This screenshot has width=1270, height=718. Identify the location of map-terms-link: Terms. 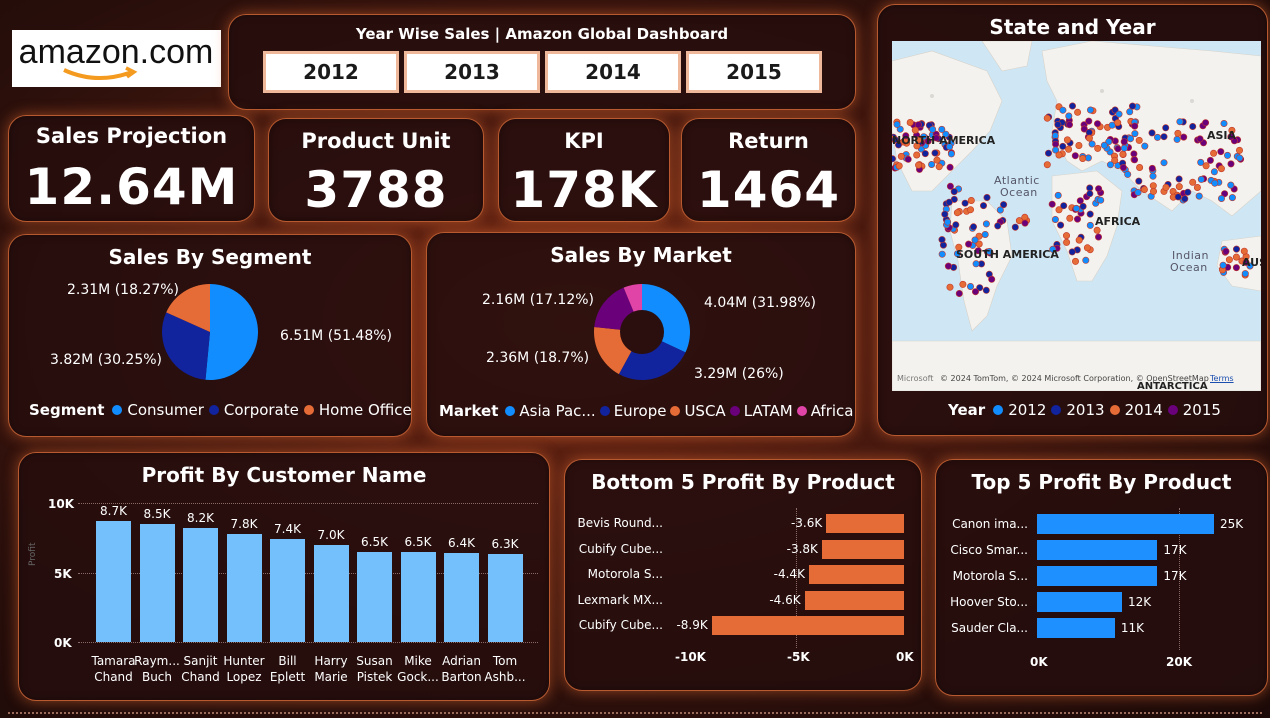
(1222, 378).